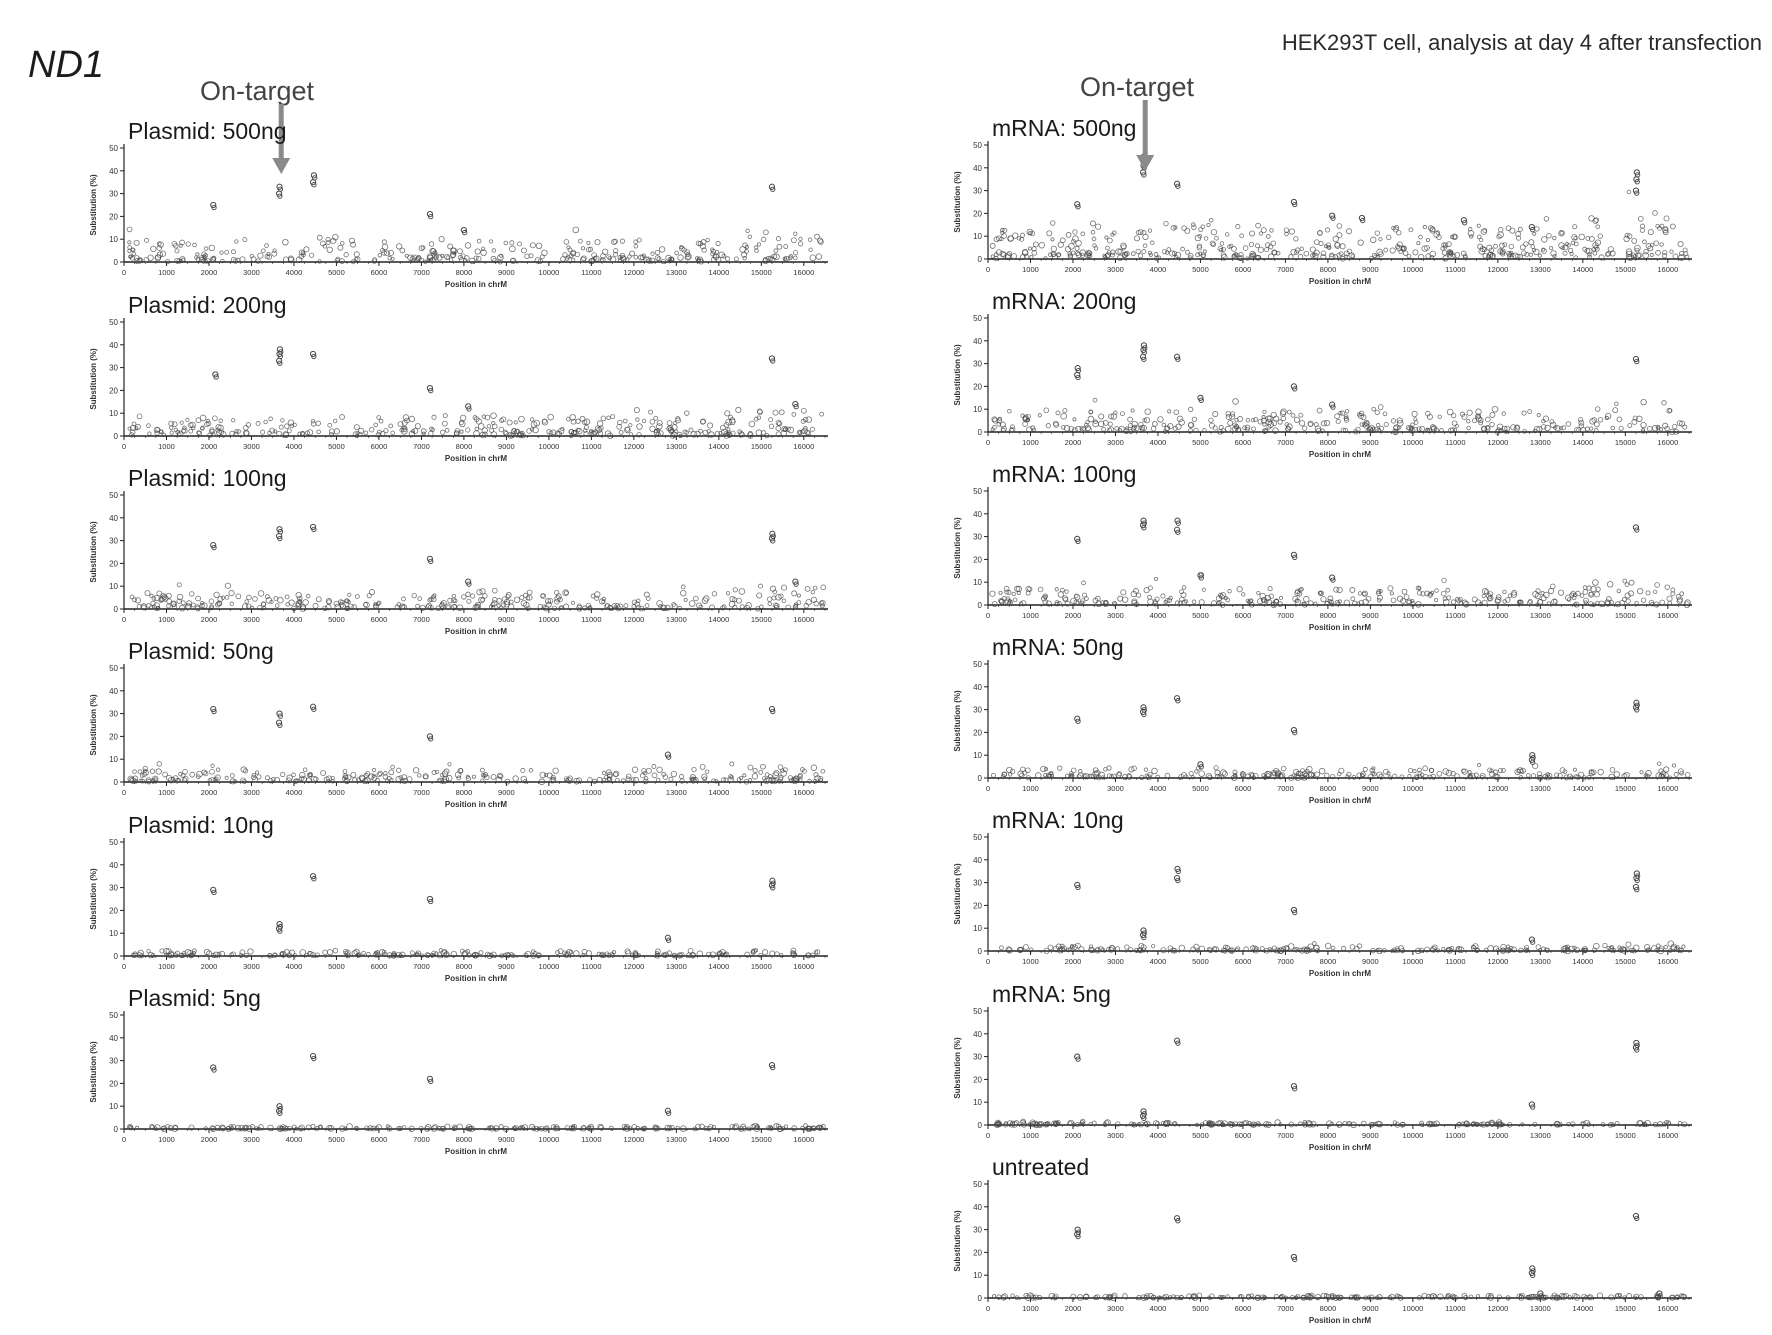 This screenshot has width=1772, height=1335. I want to click on x-tick-label: 8000, so click(1328, 1135).